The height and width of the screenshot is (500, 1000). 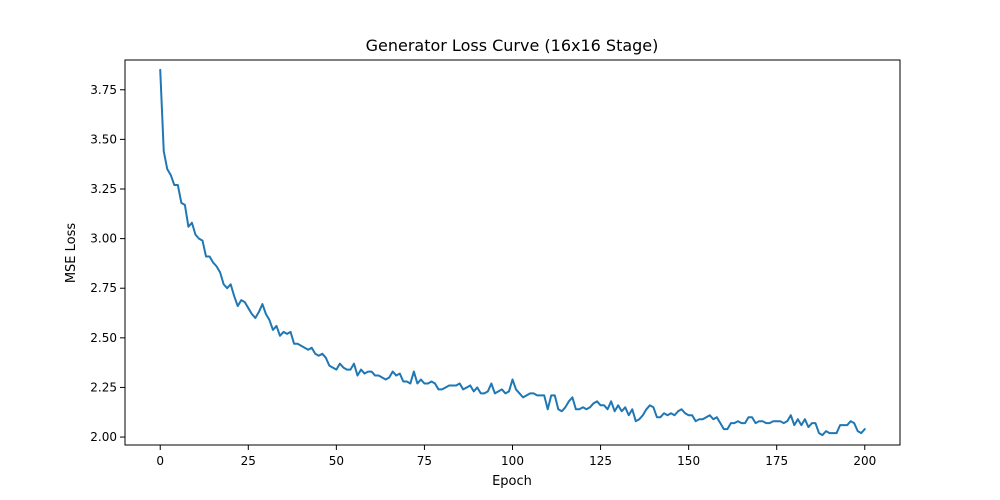 What do you see at coordinates (103, 90) in the screenshot?
I see `y-tick-label: 3.75` at bounding box center [103, 90].